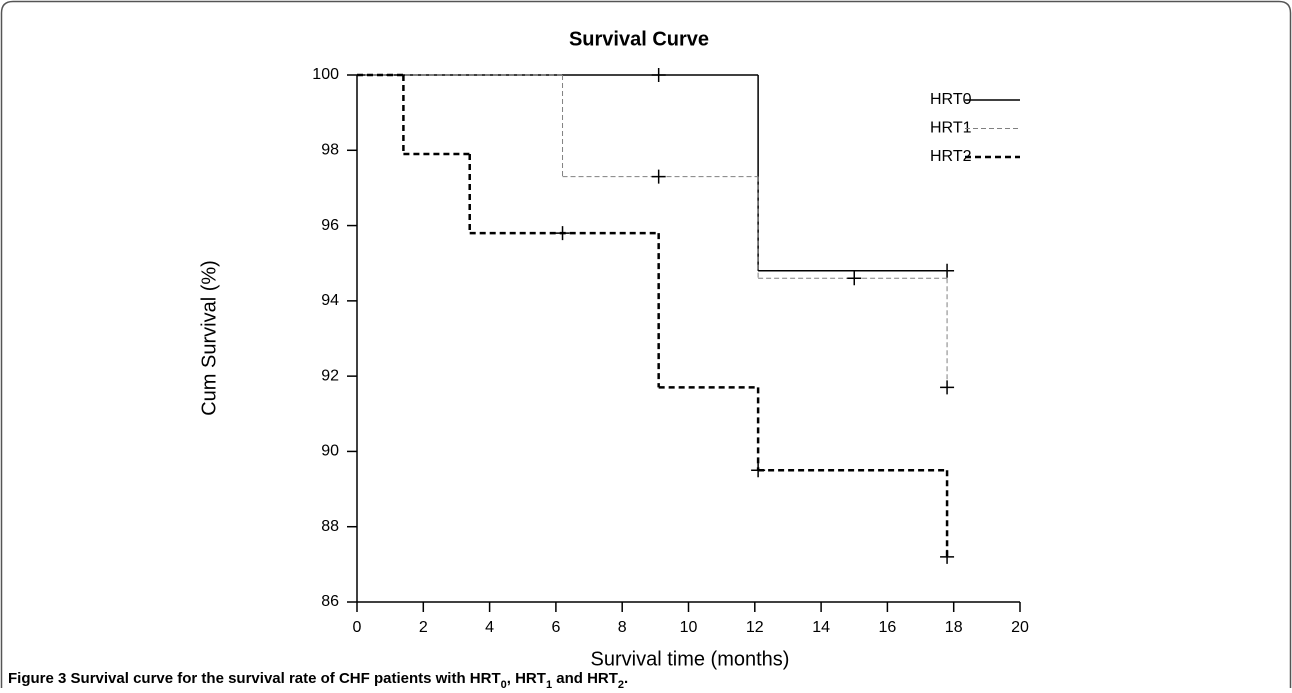 The height and width of the screenshot is (693, 1292). What do you see at coordinates (555, 627) in the screenshot?
I see `x-tick-label: 6` at bounding box center [555, 627].